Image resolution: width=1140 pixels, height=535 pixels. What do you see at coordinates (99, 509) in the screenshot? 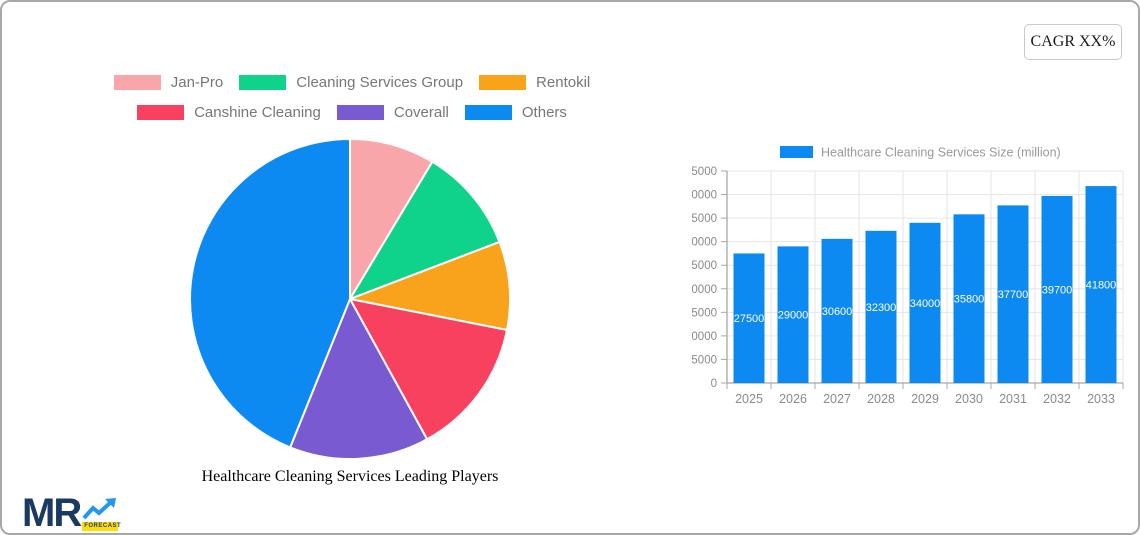
I see `trend-arrow-icon` at bounding box center [99, 509].